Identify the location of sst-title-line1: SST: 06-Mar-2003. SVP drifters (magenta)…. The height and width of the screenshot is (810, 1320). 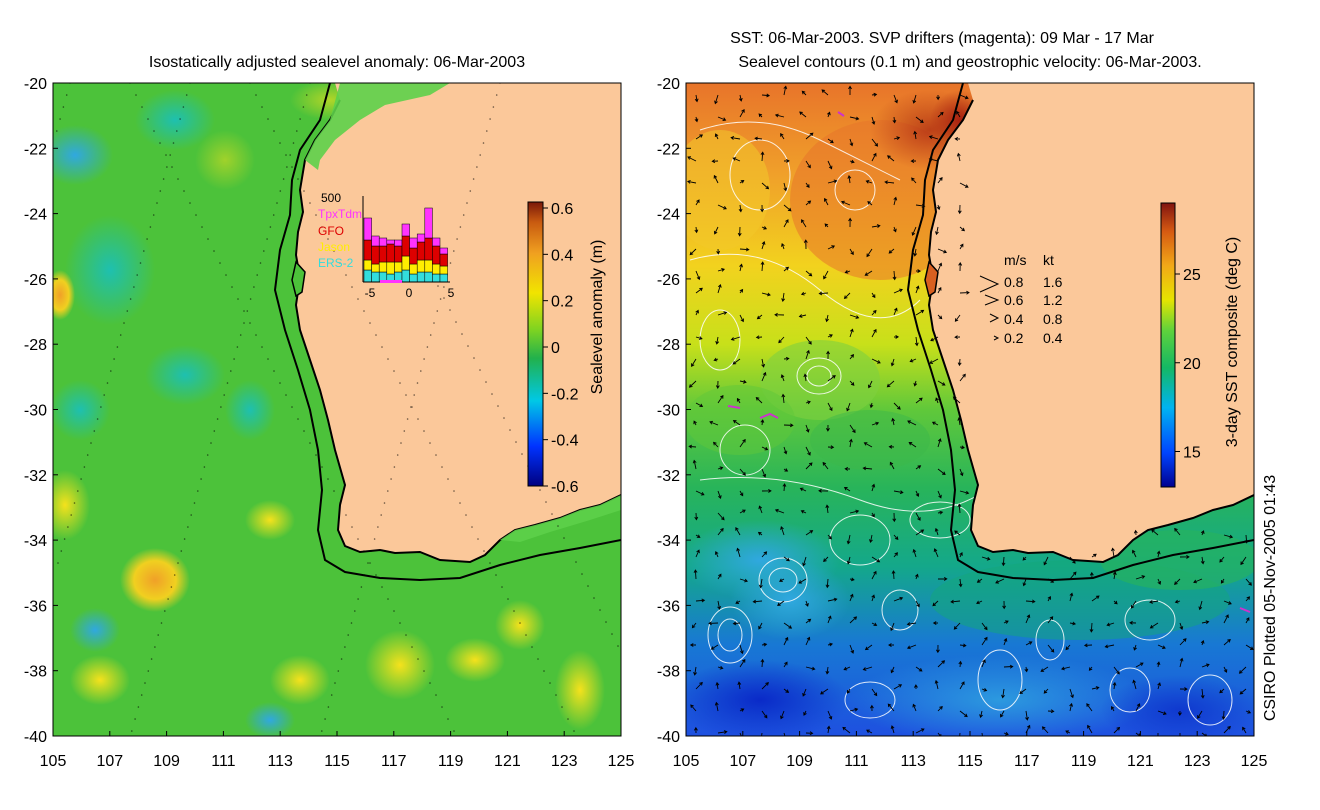
(942, 38).